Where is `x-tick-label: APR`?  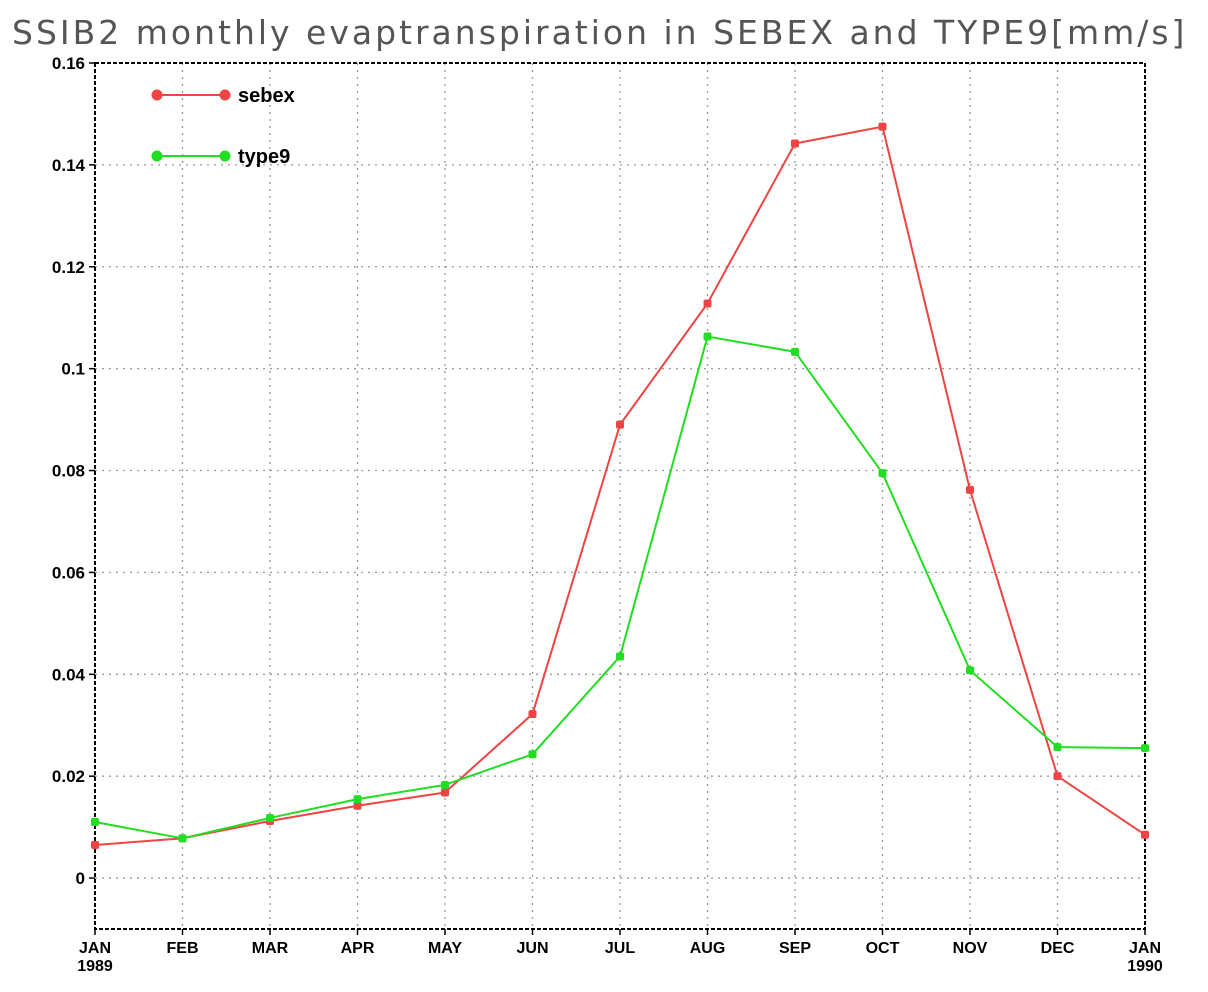 x-tick-label: APR is located at coordinates (358, 948).